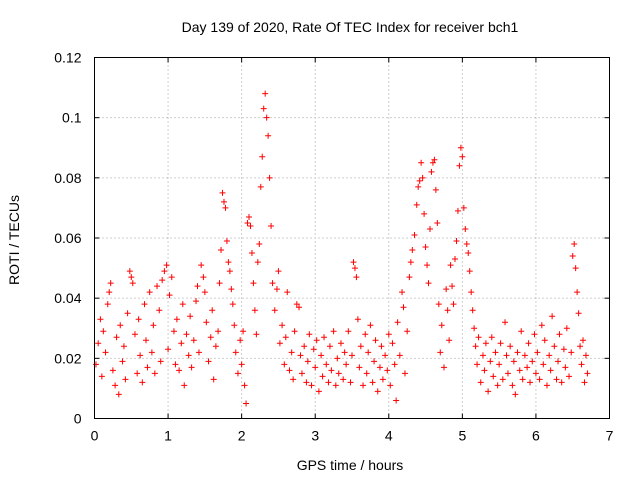  I want to click on y-tick-label: 0.06, so click(67, 238).